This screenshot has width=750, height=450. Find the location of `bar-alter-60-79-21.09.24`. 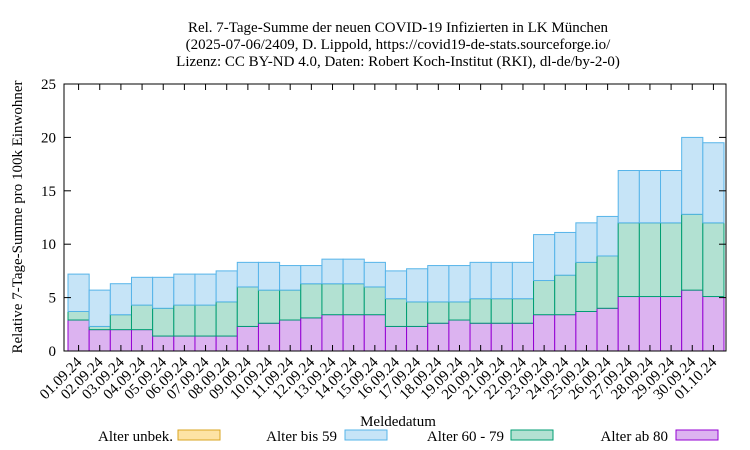

bar-alter-60-79-21.09.24 is located at coordinates (501, 311).